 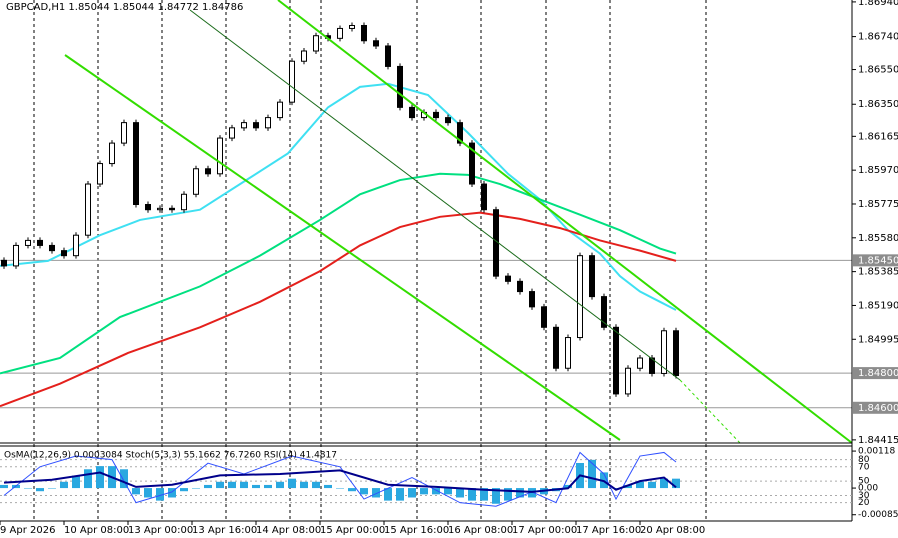 I want to click on x-tick-label: 20 Apr 08:00, so click(x=672, y=530).